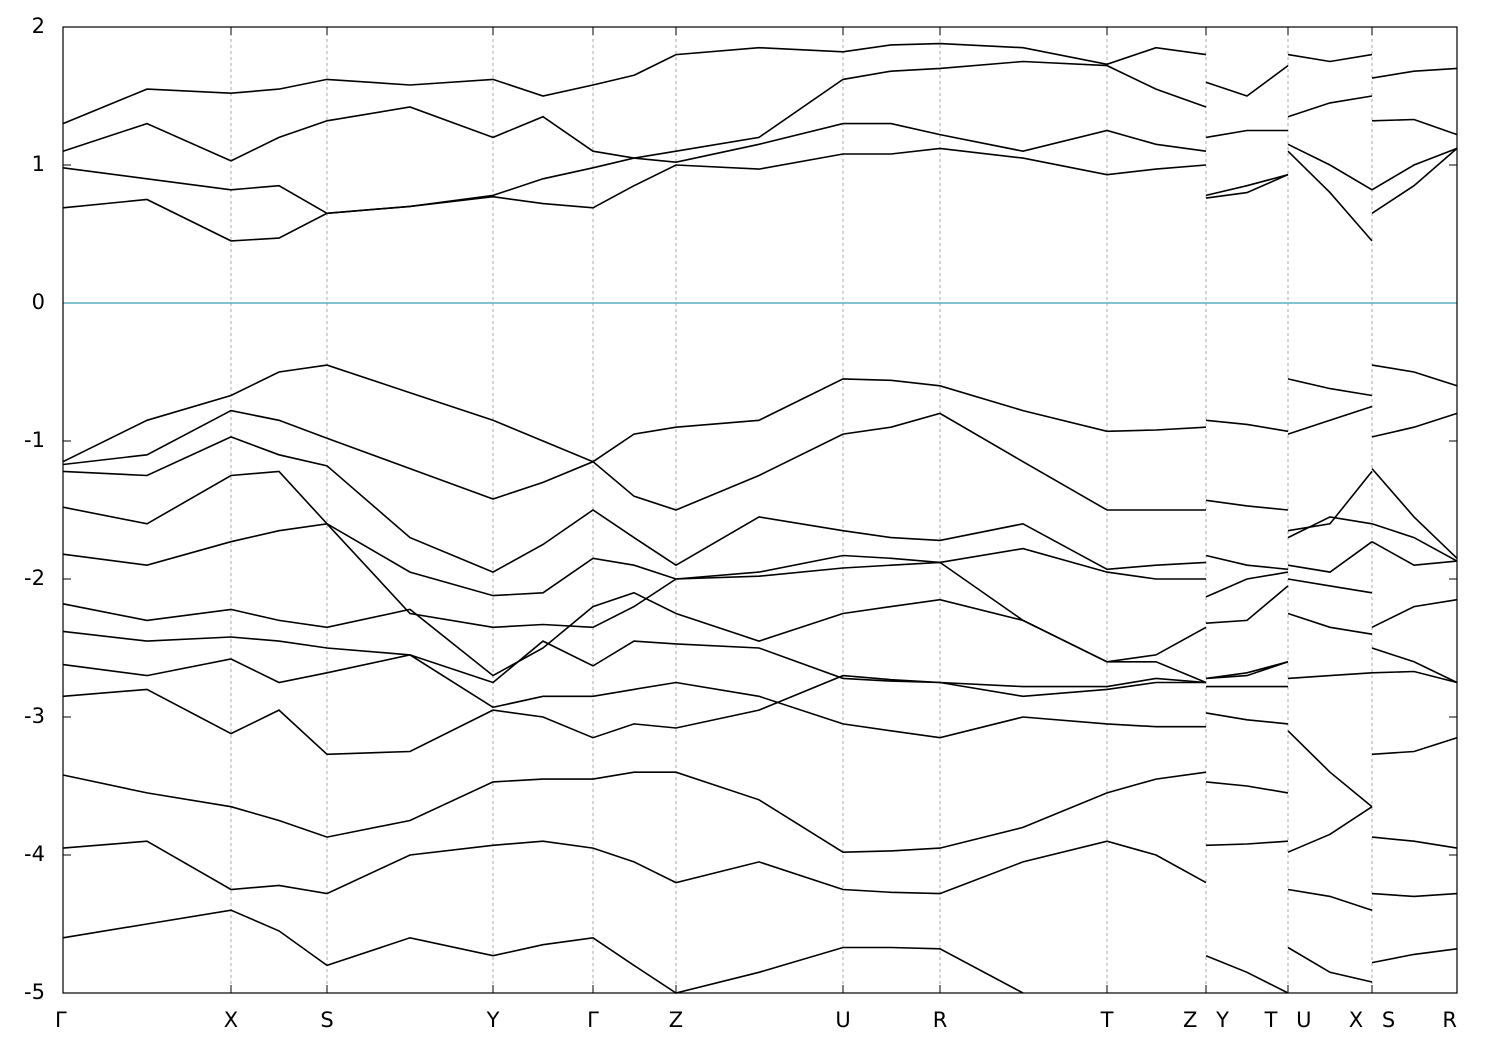 The height and width of the screenshot is (1050, 1500). I want to click on y-tick-label: -4, so click(34, 854).